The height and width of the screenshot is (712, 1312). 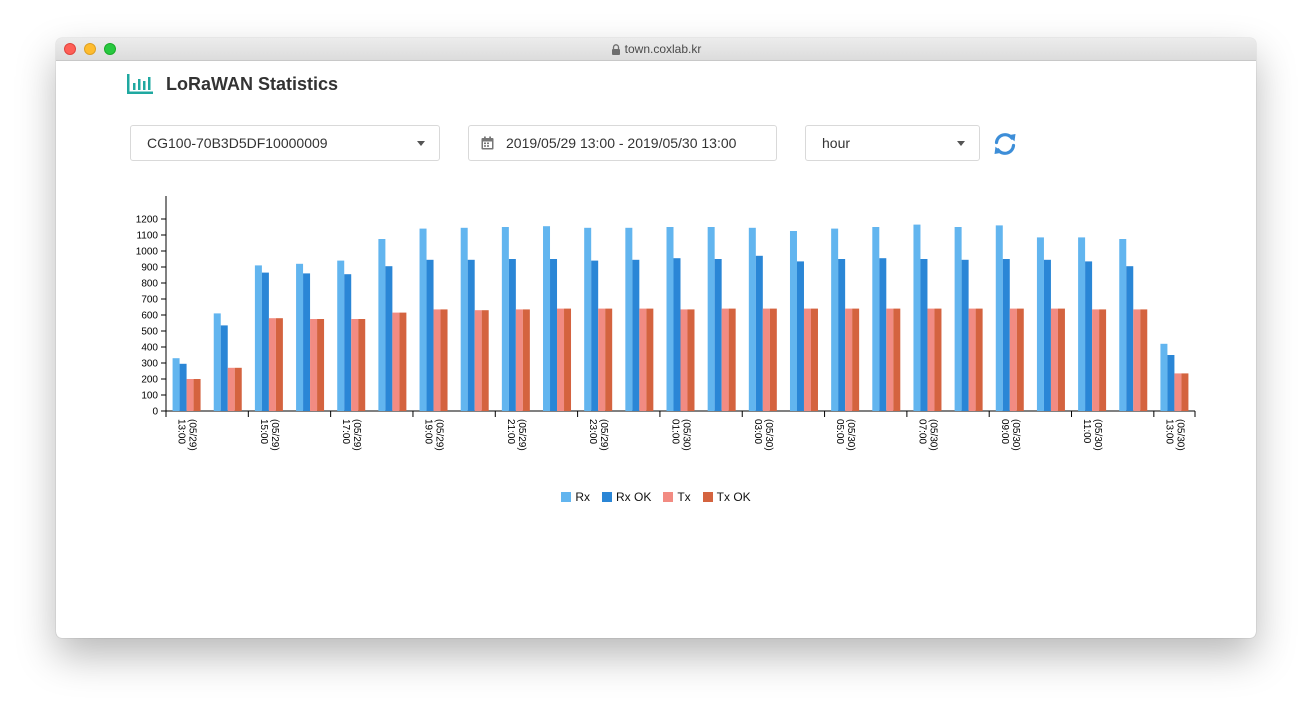 What do you see at coordinates (684, 497) in the screenshot?
I see `legend-label: Tx` at bounding box center [684, 497].